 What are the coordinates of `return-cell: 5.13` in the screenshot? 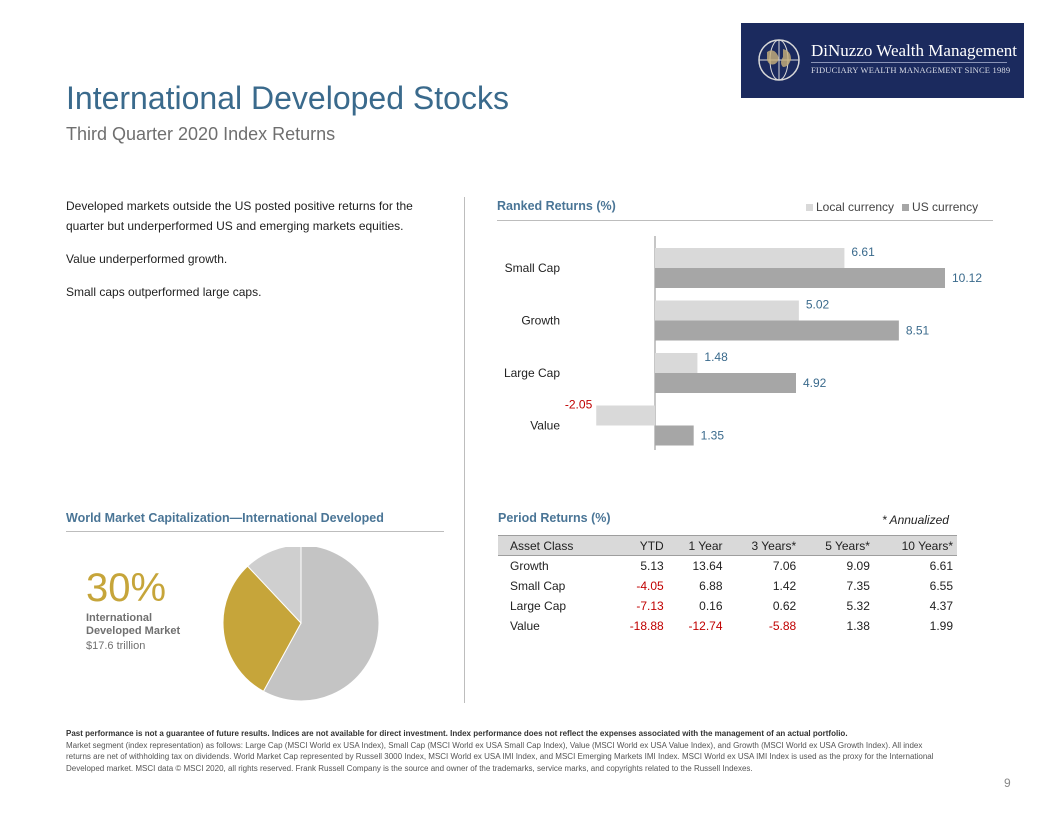 It's located at (652, 566).